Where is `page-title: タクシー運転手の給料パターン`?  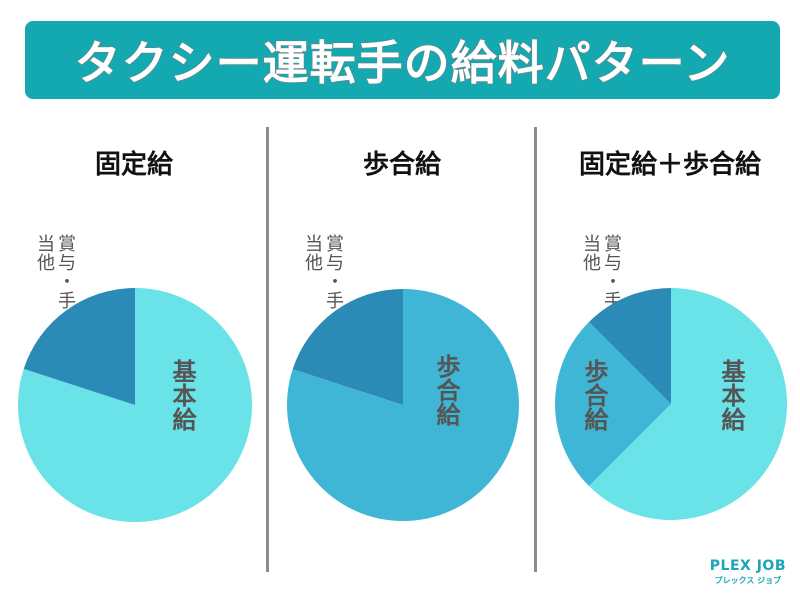
page-title: タクシー運転手の給料パターン is located at coordinates (402, 63).